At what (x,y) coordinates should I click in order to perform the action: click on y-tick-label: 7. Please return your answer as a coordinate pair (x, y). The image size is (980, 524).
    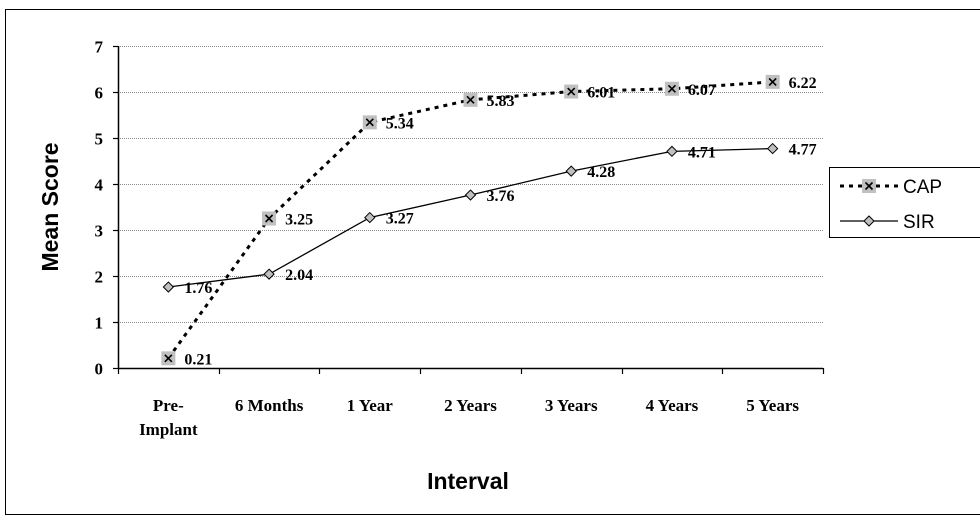
    Looking at the image, I should click on (99, 47).